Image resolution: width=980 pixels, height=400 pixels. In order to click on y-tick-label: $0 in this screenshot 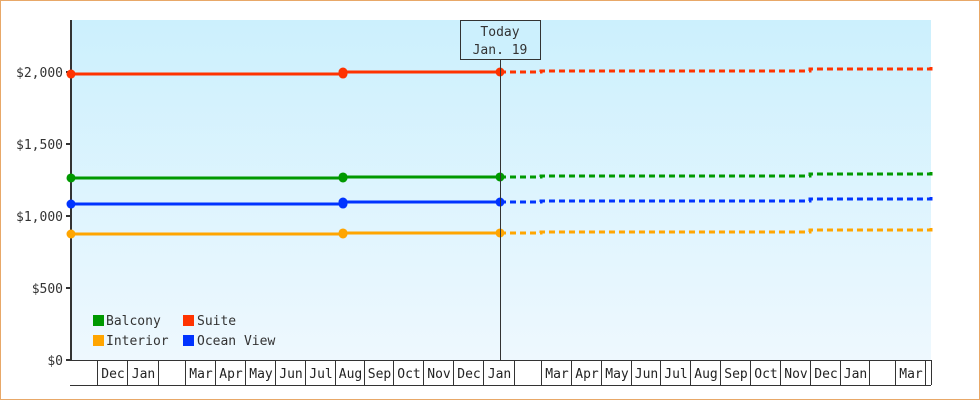, I will do `click(55, 361)`.